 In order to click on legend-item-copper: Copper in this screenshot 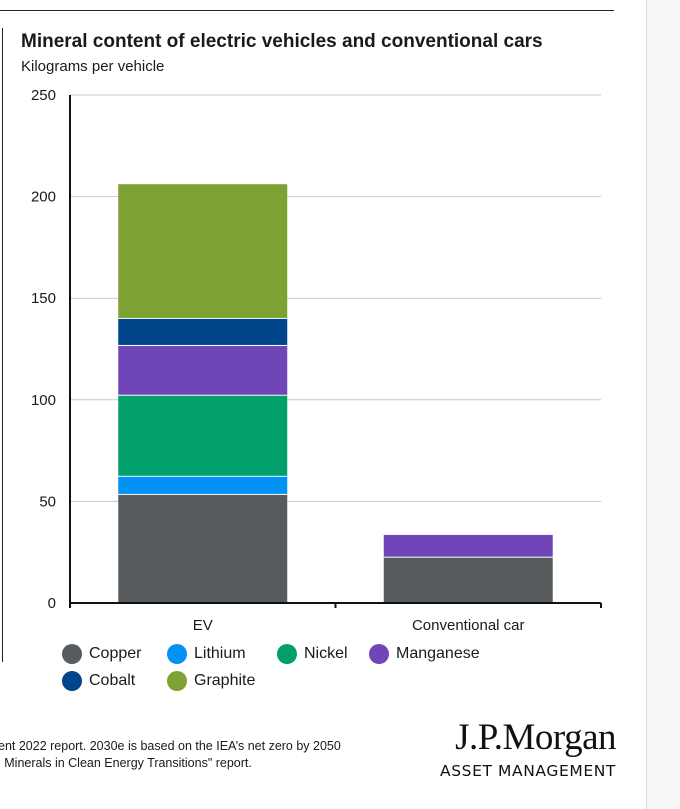, I will do `click(114, 653)`.